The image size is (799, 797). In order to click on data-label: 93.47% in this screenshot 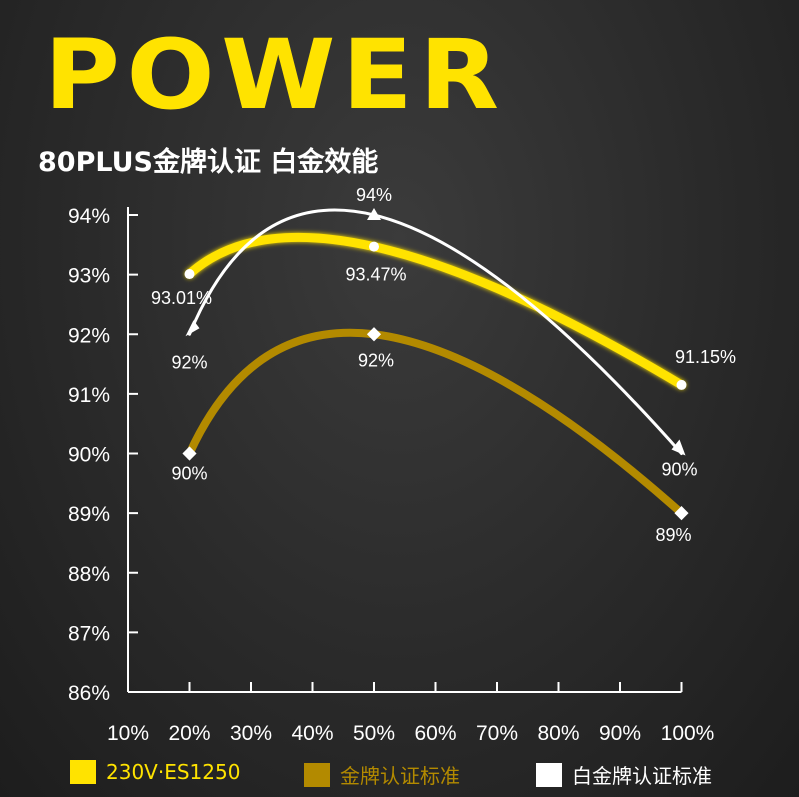, I will do `click(375, 275)`.